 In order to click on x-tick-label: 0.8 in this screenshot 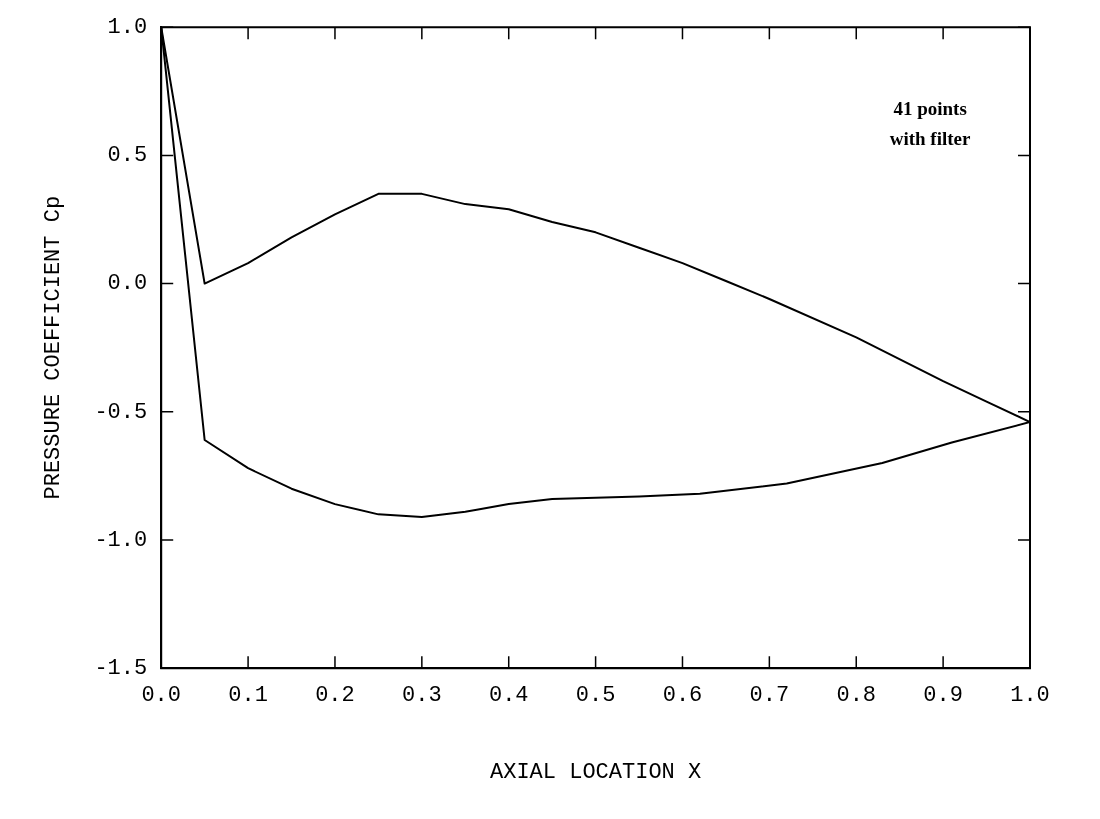, I will do `click(856, 696)`.